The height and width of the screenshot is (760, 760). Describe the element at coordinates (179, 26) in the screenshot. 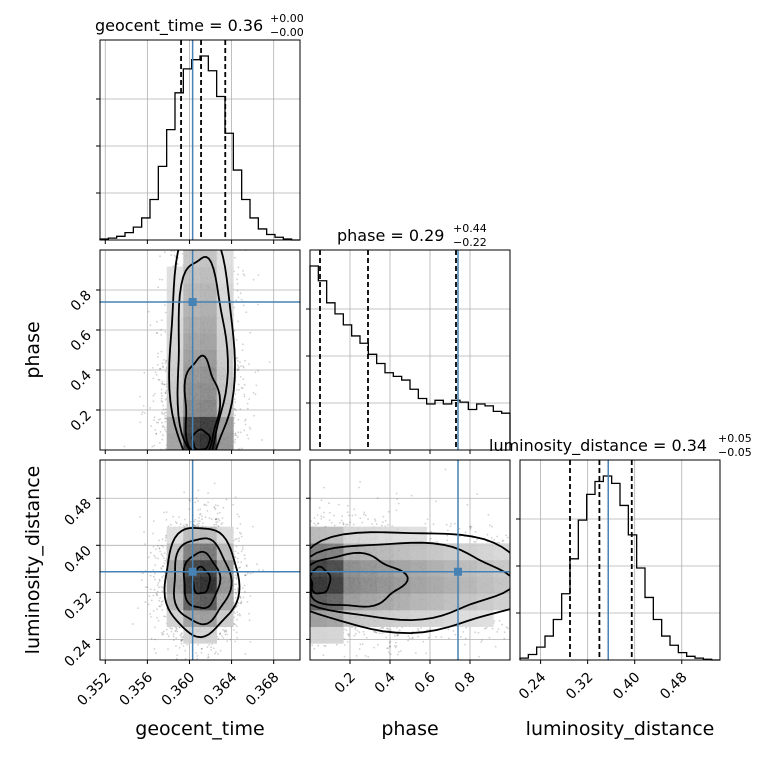

I see `title-geocent-time-label: geocent_time = 0.36` at that location.